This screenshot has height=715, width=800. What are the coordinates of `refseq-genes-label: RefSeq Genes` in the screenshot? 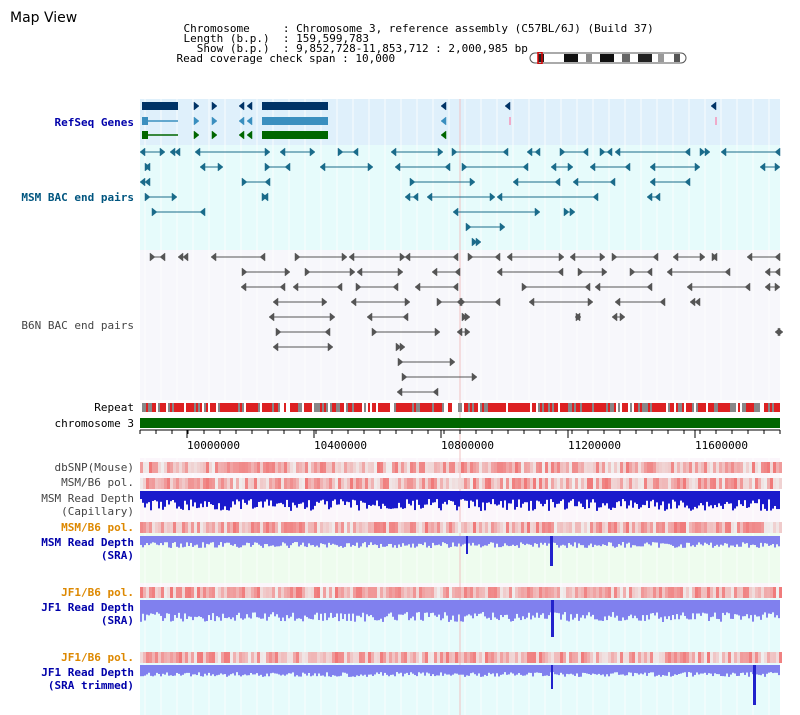 It's located at (94, 122).